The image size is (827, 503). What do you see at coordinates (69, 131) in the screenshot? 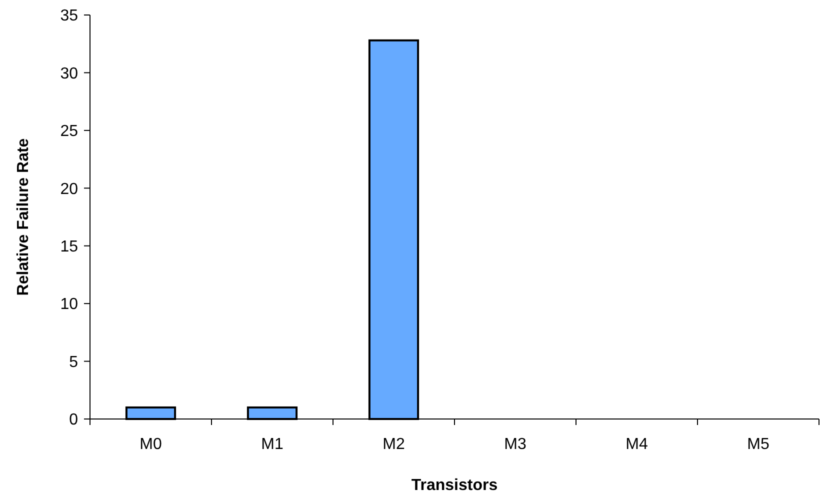
I see `y-tick-label: 25` at bounding box center [69, 131].